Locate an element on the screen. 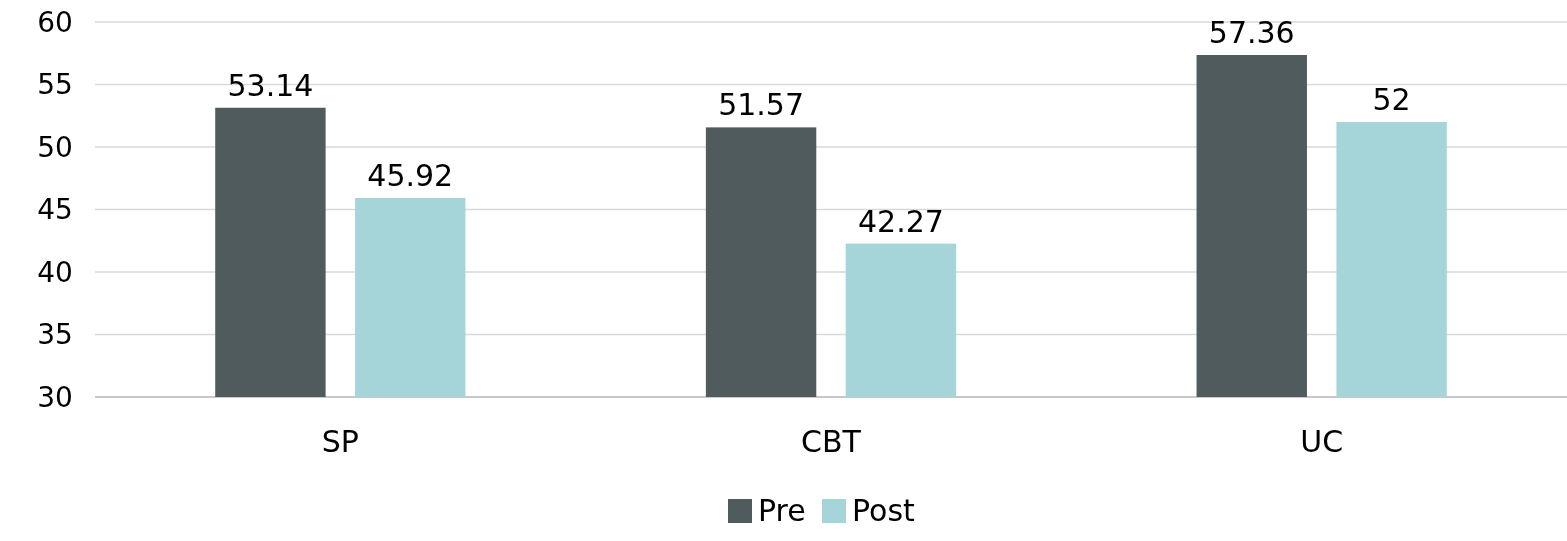  legend-label: Post is located at coordinates (884, 510).